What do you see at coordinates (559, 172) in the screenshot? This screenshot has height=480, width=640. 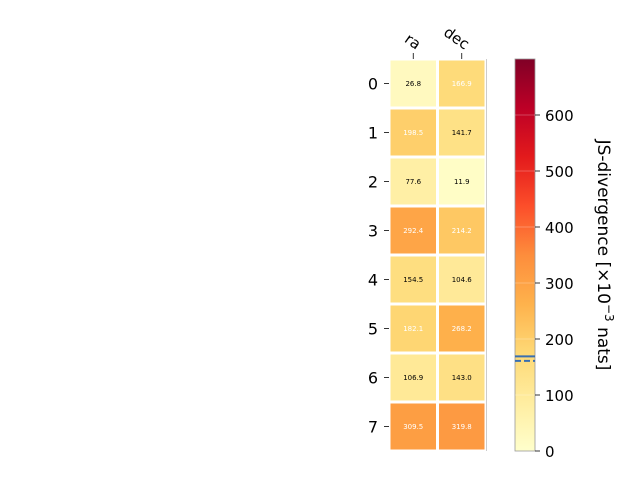 I see `colorbar-tick-label: 500` at bounding box center [559, 172].